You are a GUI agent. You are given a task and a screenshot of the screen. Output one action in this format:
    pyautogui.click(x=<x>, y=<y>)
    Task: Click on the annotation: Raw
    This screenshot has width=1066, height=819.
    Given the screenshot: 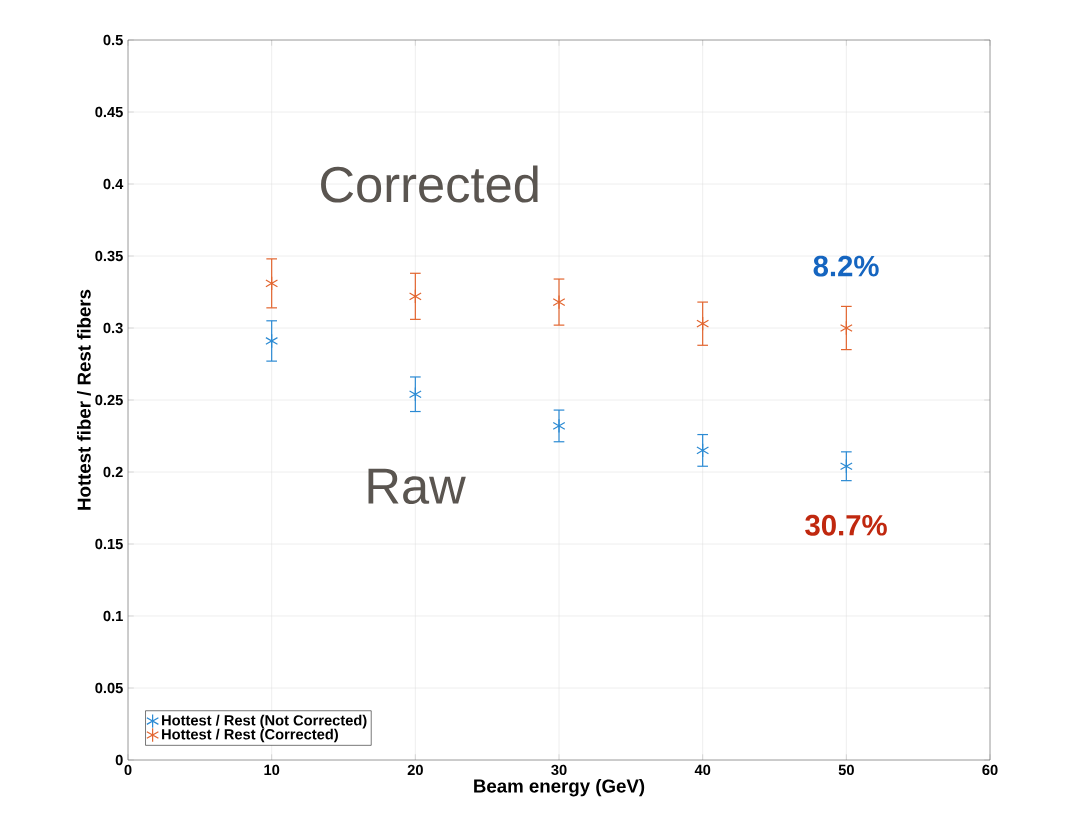 What is the action you would take?
    pyautogui.click(x=417, y=486)
    